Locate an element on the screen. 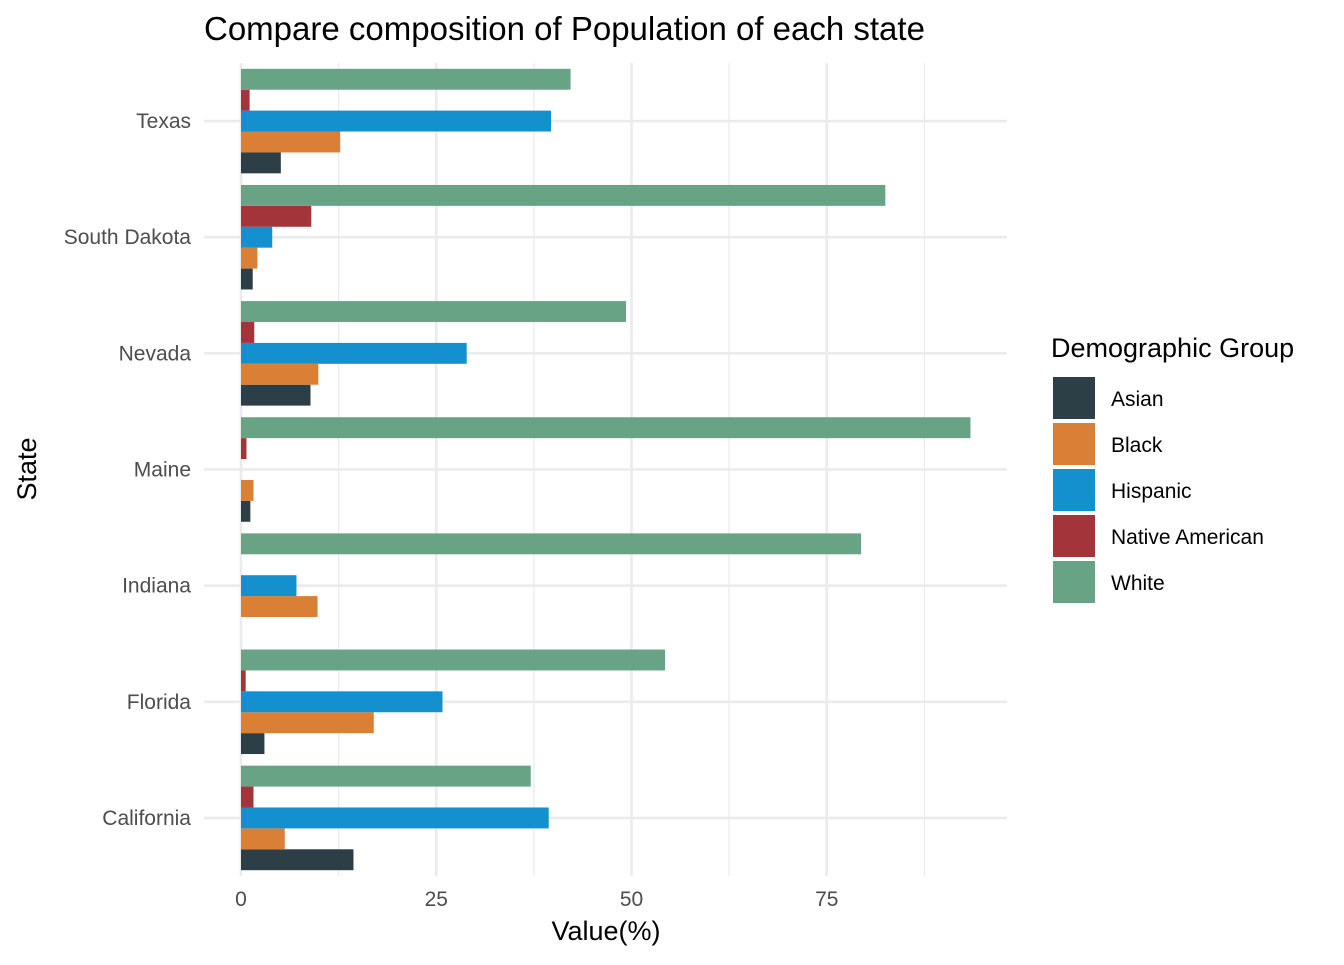 The height and width of the screenshot is (965, 1344). bar-south-dakota-hispanic is located at coordinates (257, 237).